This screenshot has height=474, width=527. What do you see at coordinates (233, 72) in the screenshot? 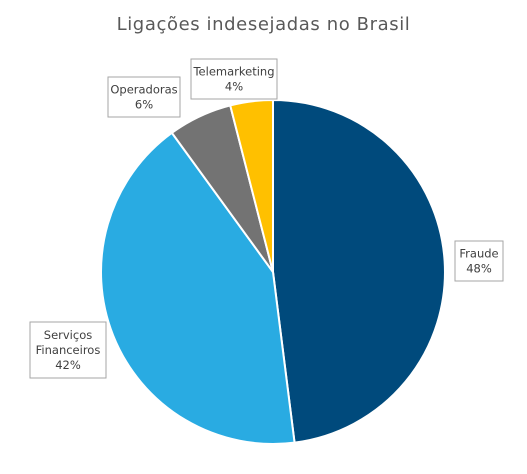
I see `data-label-text: Telemarketing` at bounding box center [233, 72].